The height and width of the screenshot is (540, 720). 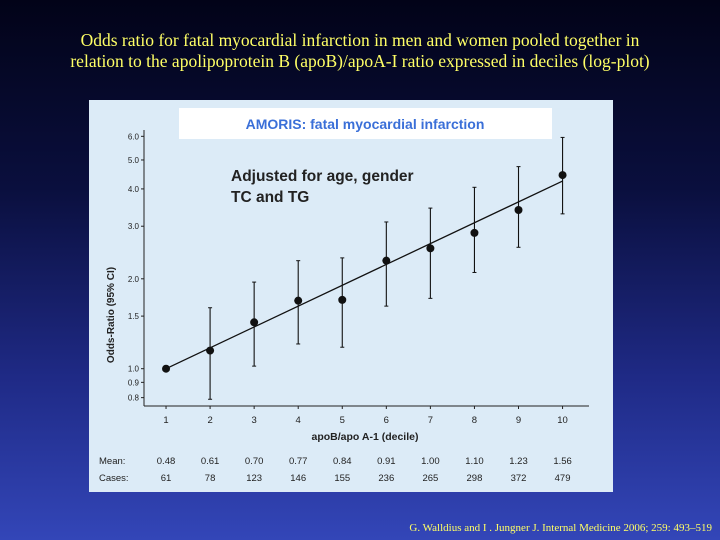 I want to click on table-cell-cases: 61, so click(x=166, y=478).